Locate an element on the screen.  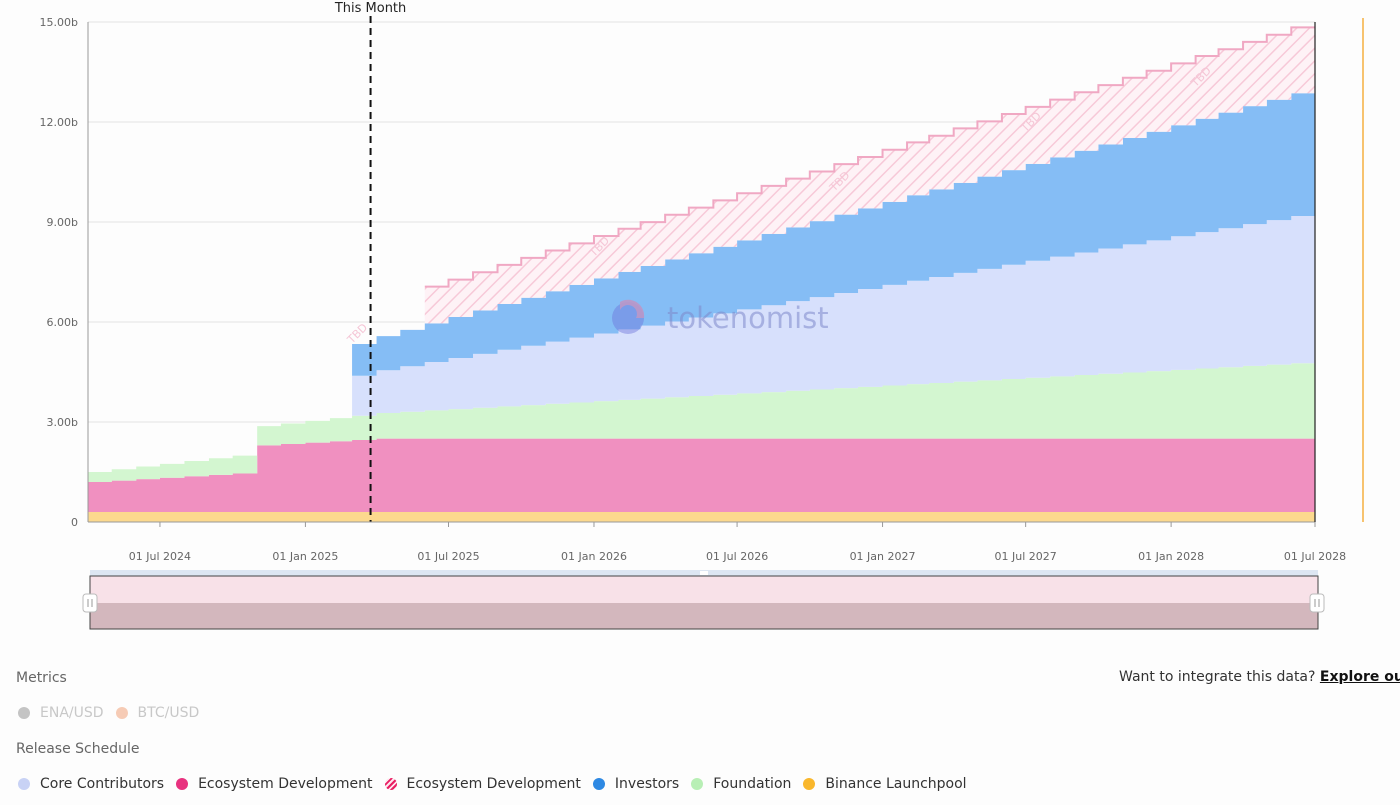
legend-ecosystem-development-tbd: Ecosystem Development is located at coordinates (482, 784).